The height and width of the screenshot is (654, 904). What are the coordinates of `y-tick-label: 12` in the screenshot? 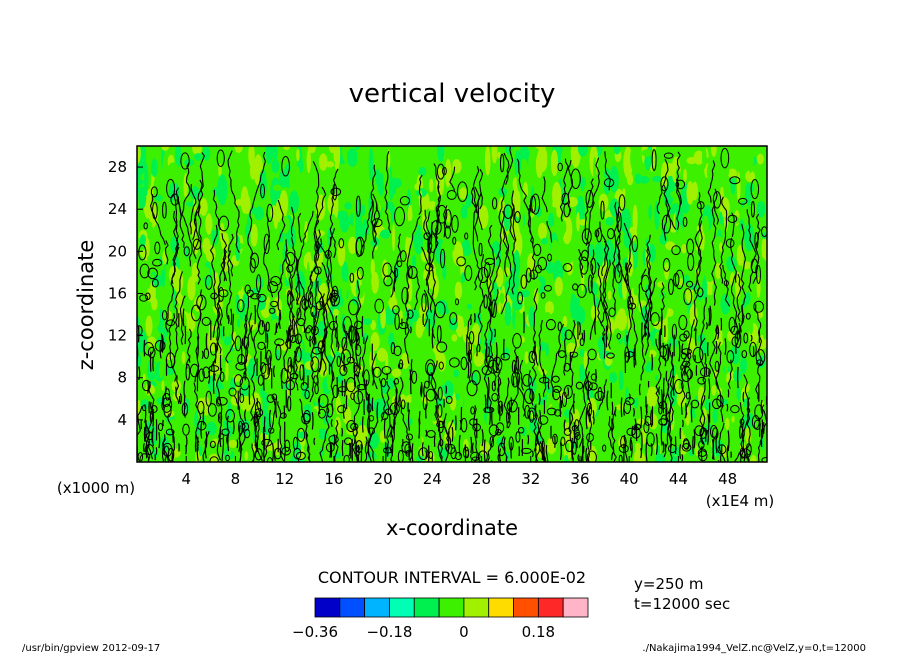 It's located at (117, 336).